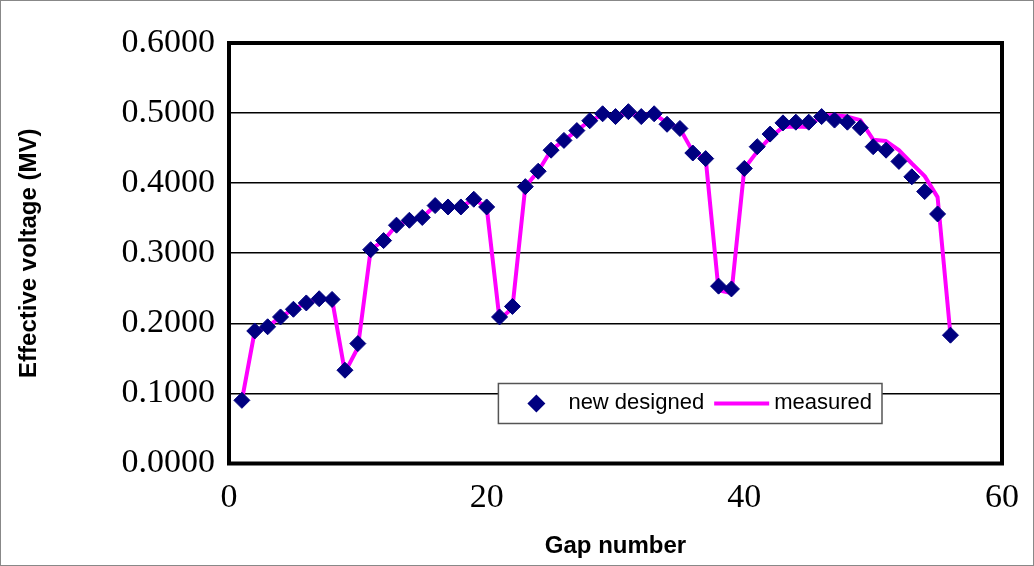  Describe the element at coordinates (168, 391) in the screenshot. I see `y-tick-label: 0.1000` at that location.